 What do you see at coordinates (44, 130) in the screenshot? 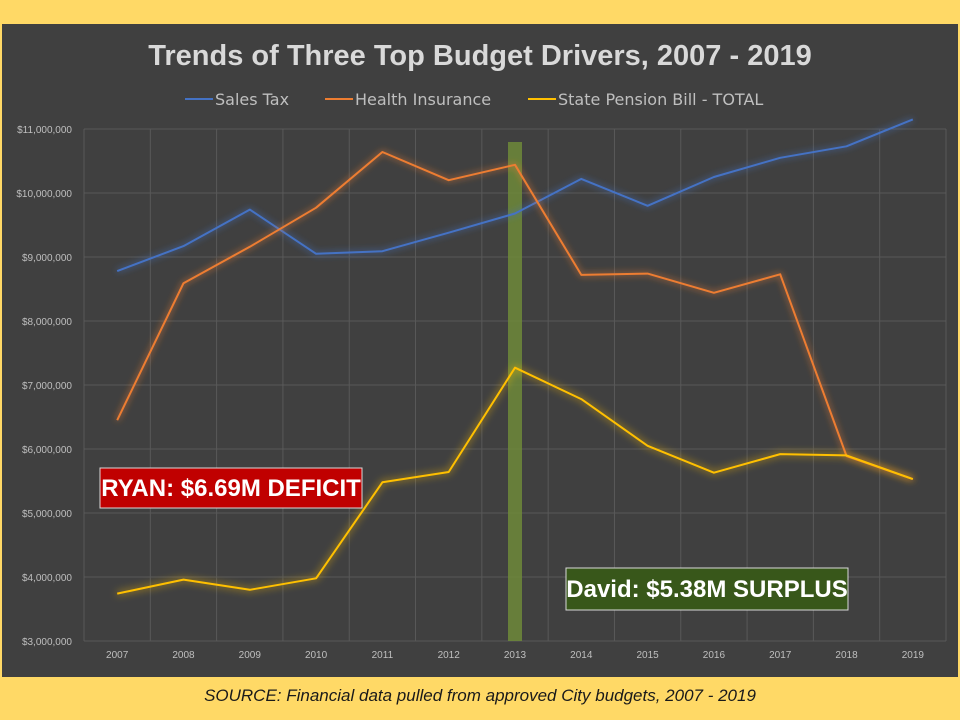
I see `y-tick-label: $11,000,000` at bounding box center [44, 130].